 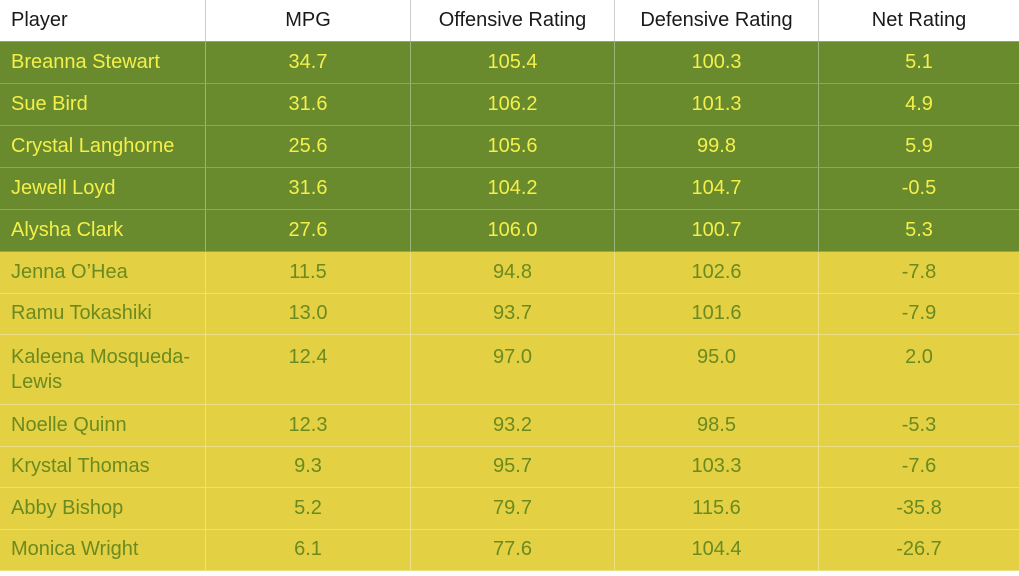 I want to click on cell-offensive-rating: 95.7, so click(x=513, y=466).